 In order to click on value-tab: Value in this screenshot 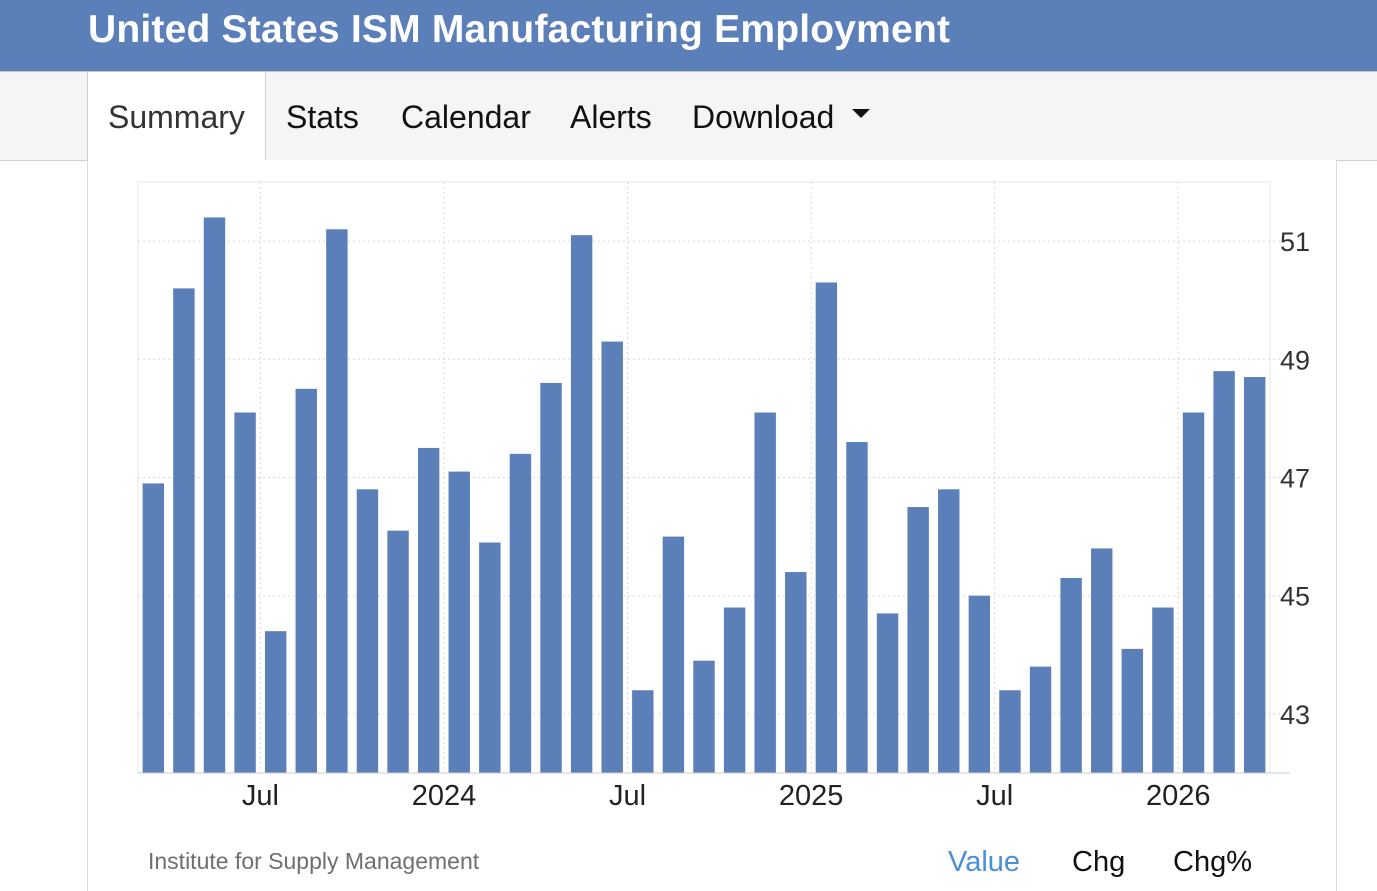, I will do `click(984, 862)`.